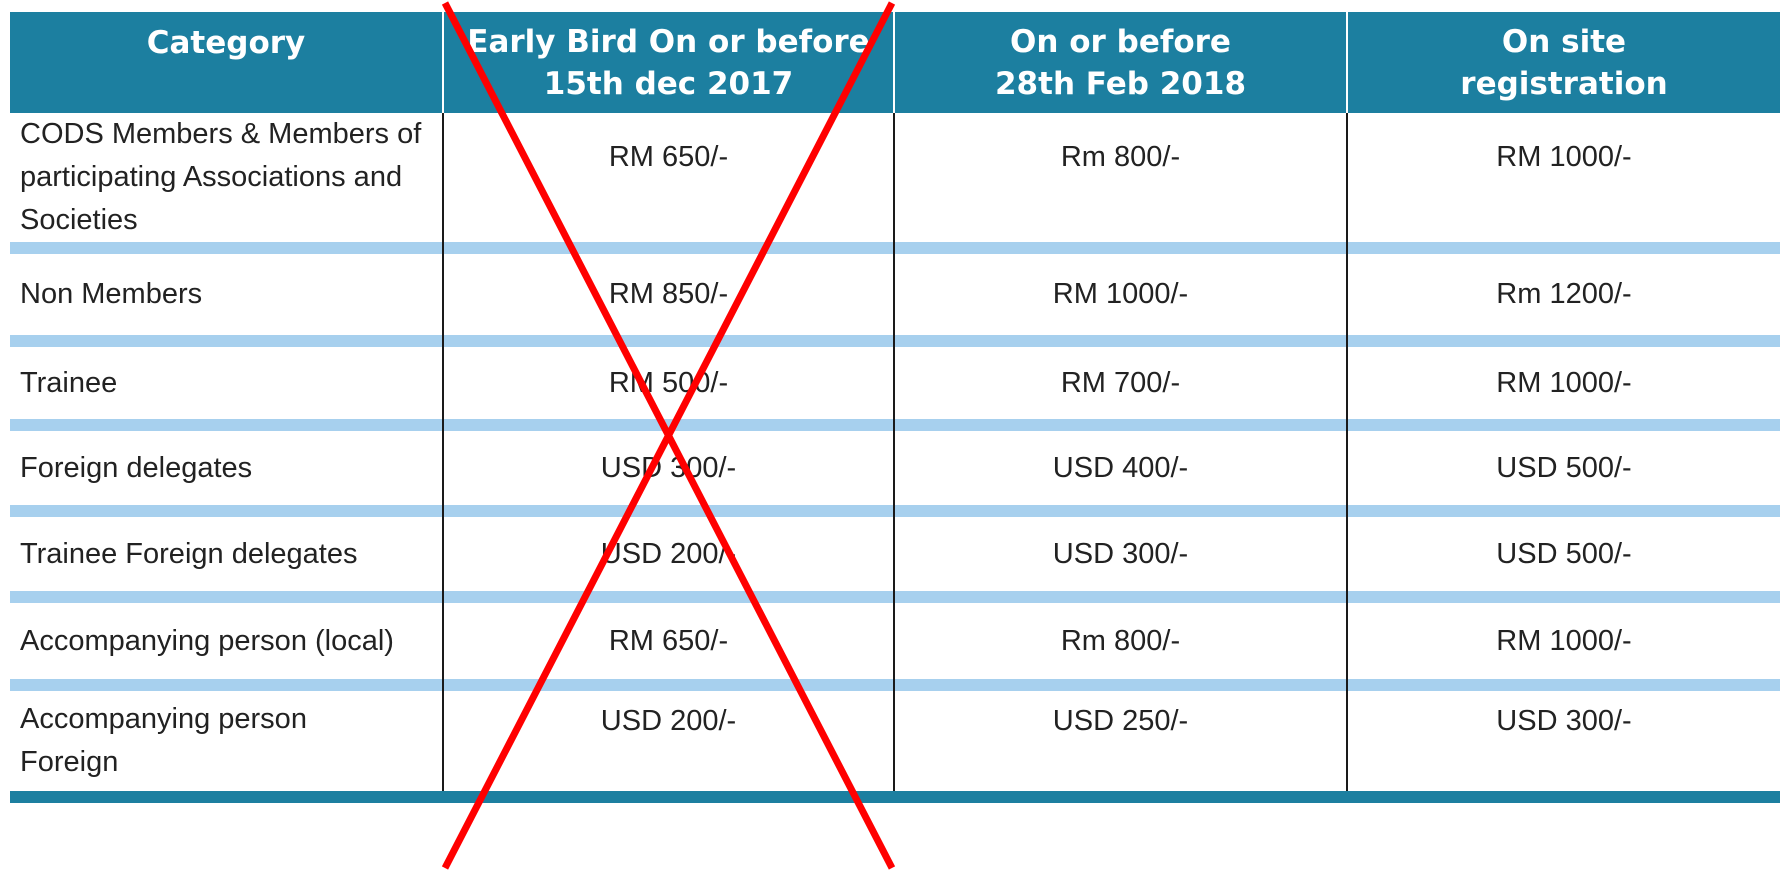  What do you see at coordinates (111, 294) in the screenshot?
I see `category-cell: Non Members` at bounding box center [111, 294].